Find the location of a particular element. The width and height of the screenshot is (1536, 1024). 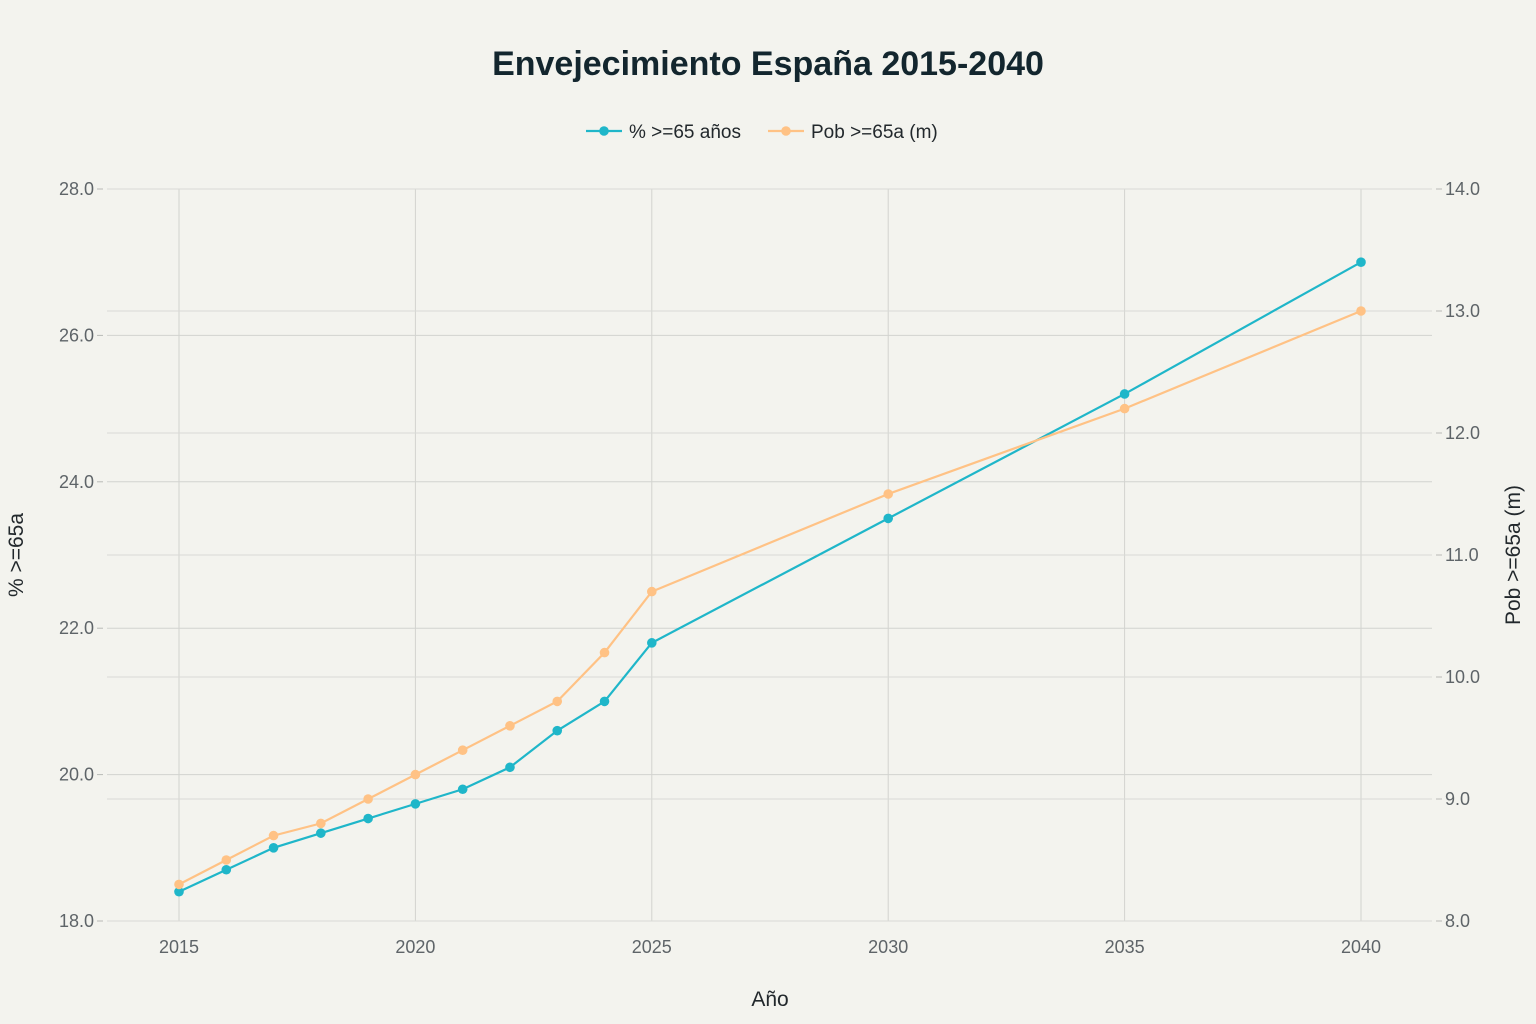

y2-tick-label: 13.0 is located at coordinates (1462, 311).